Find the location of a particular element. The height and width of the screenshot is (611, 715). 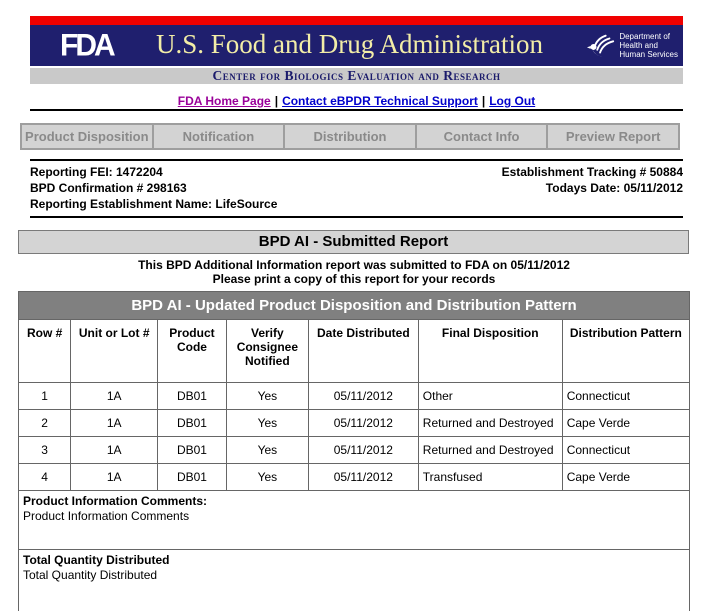

comments-value: Product Information Comments is located at coordinates (106, 516).